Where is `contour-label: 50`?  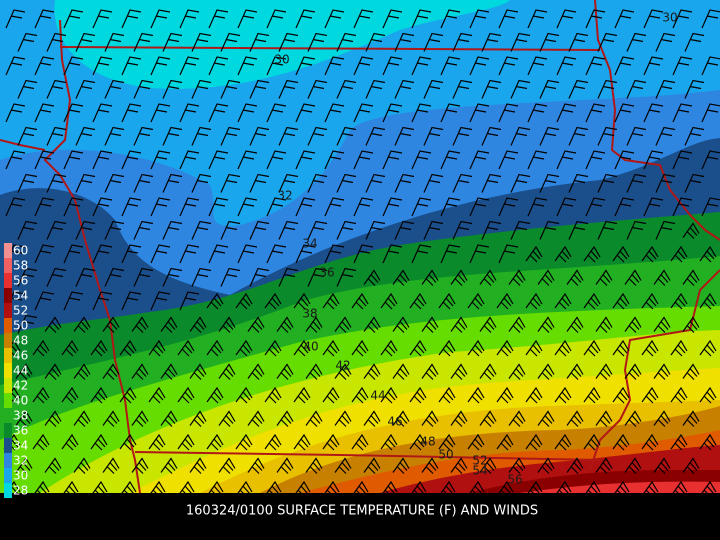
contour-label: 50 is located at coordinates (445, 455).